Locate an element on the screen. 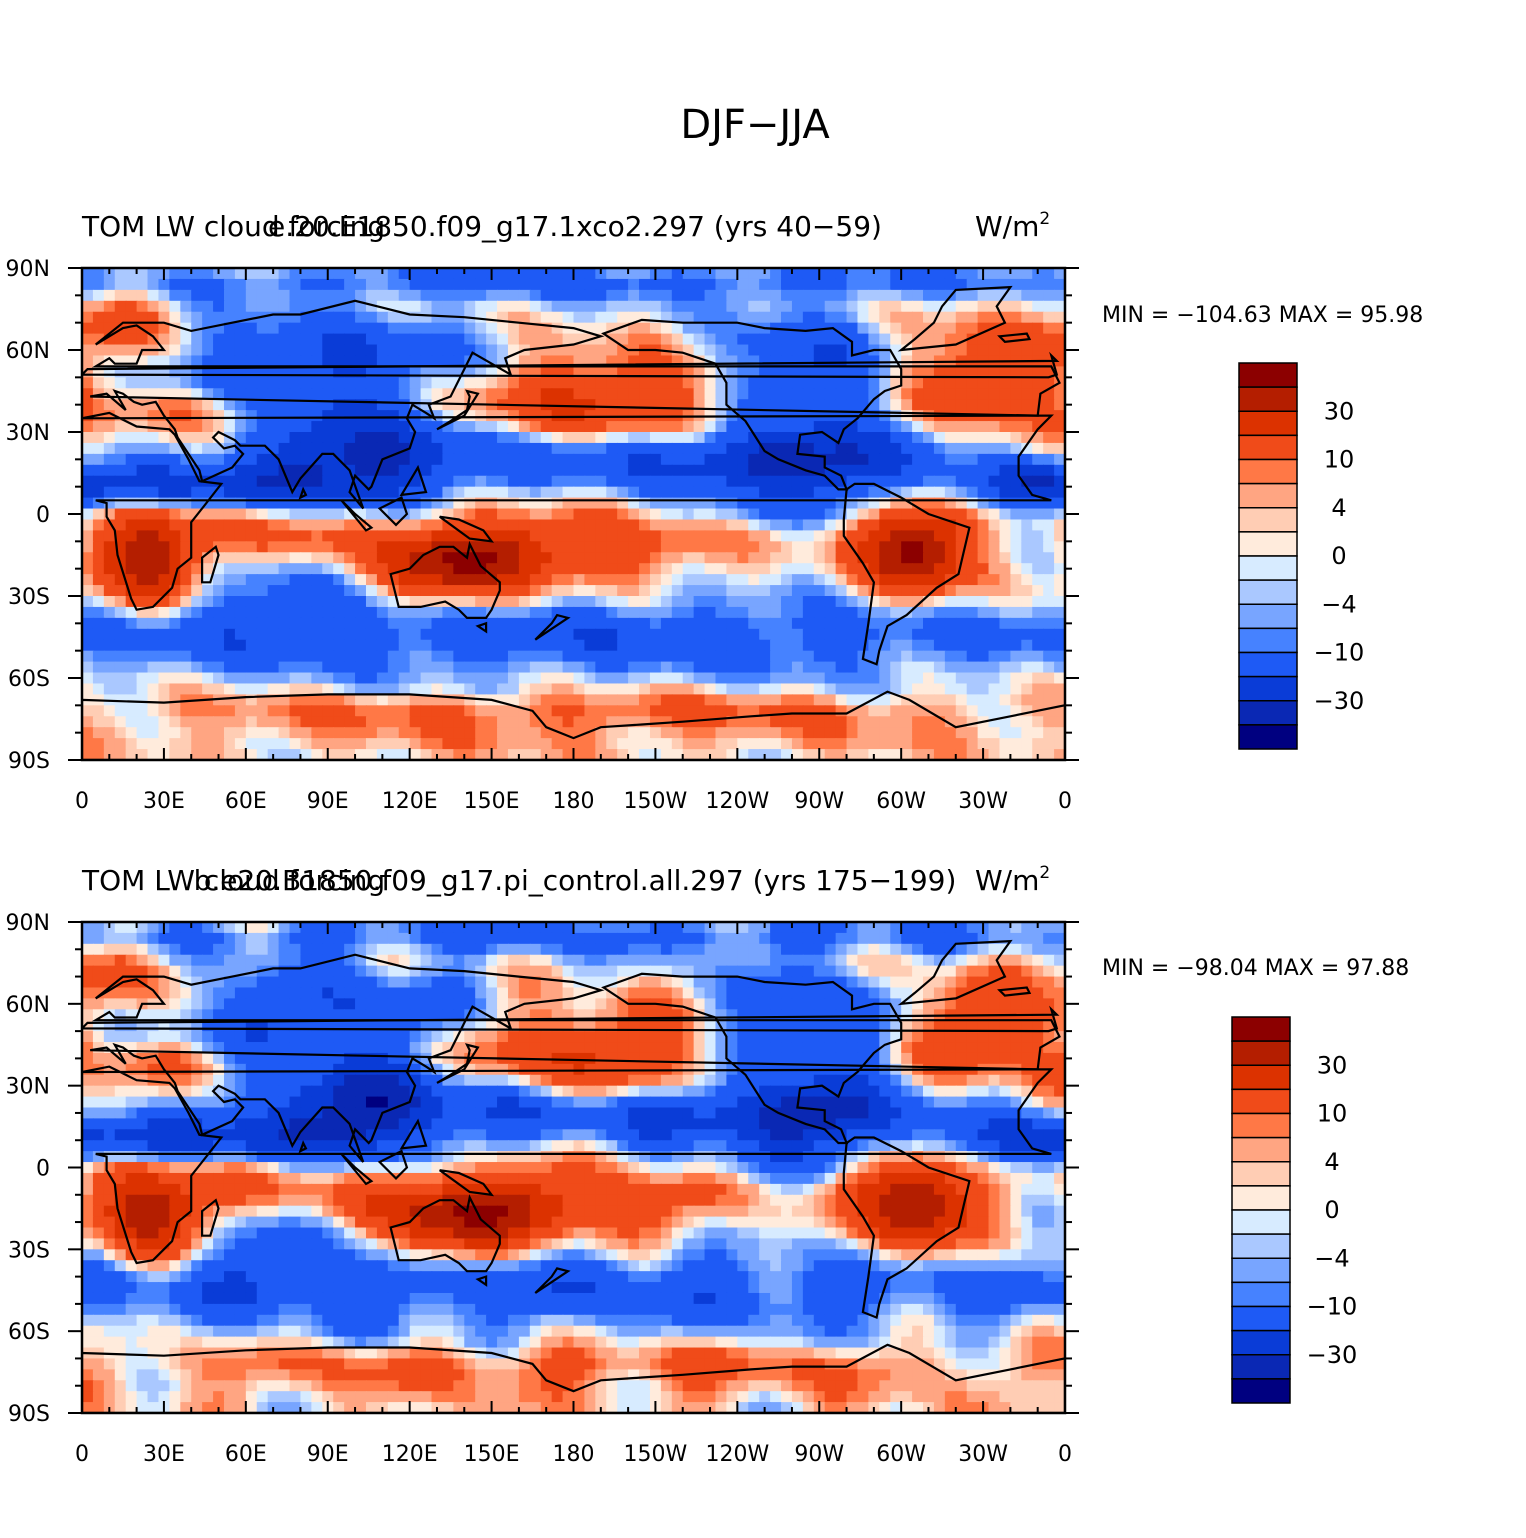 The height and width of the screenshot is (1538, 1526). colorbar-label: −4 is located at coordinates (1331, 1258).